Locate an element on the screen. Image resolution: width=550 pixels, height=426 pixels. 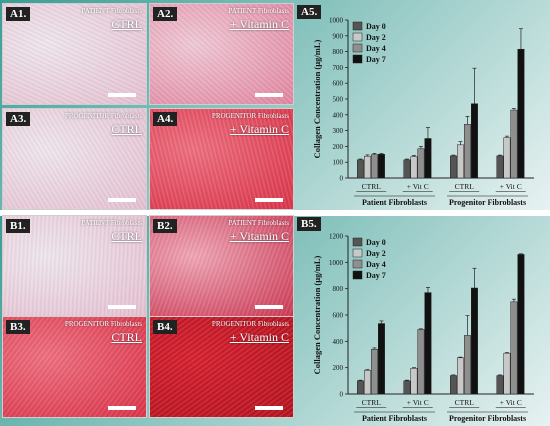
y-tick-label: 500 is located at coordinates (338, 100).